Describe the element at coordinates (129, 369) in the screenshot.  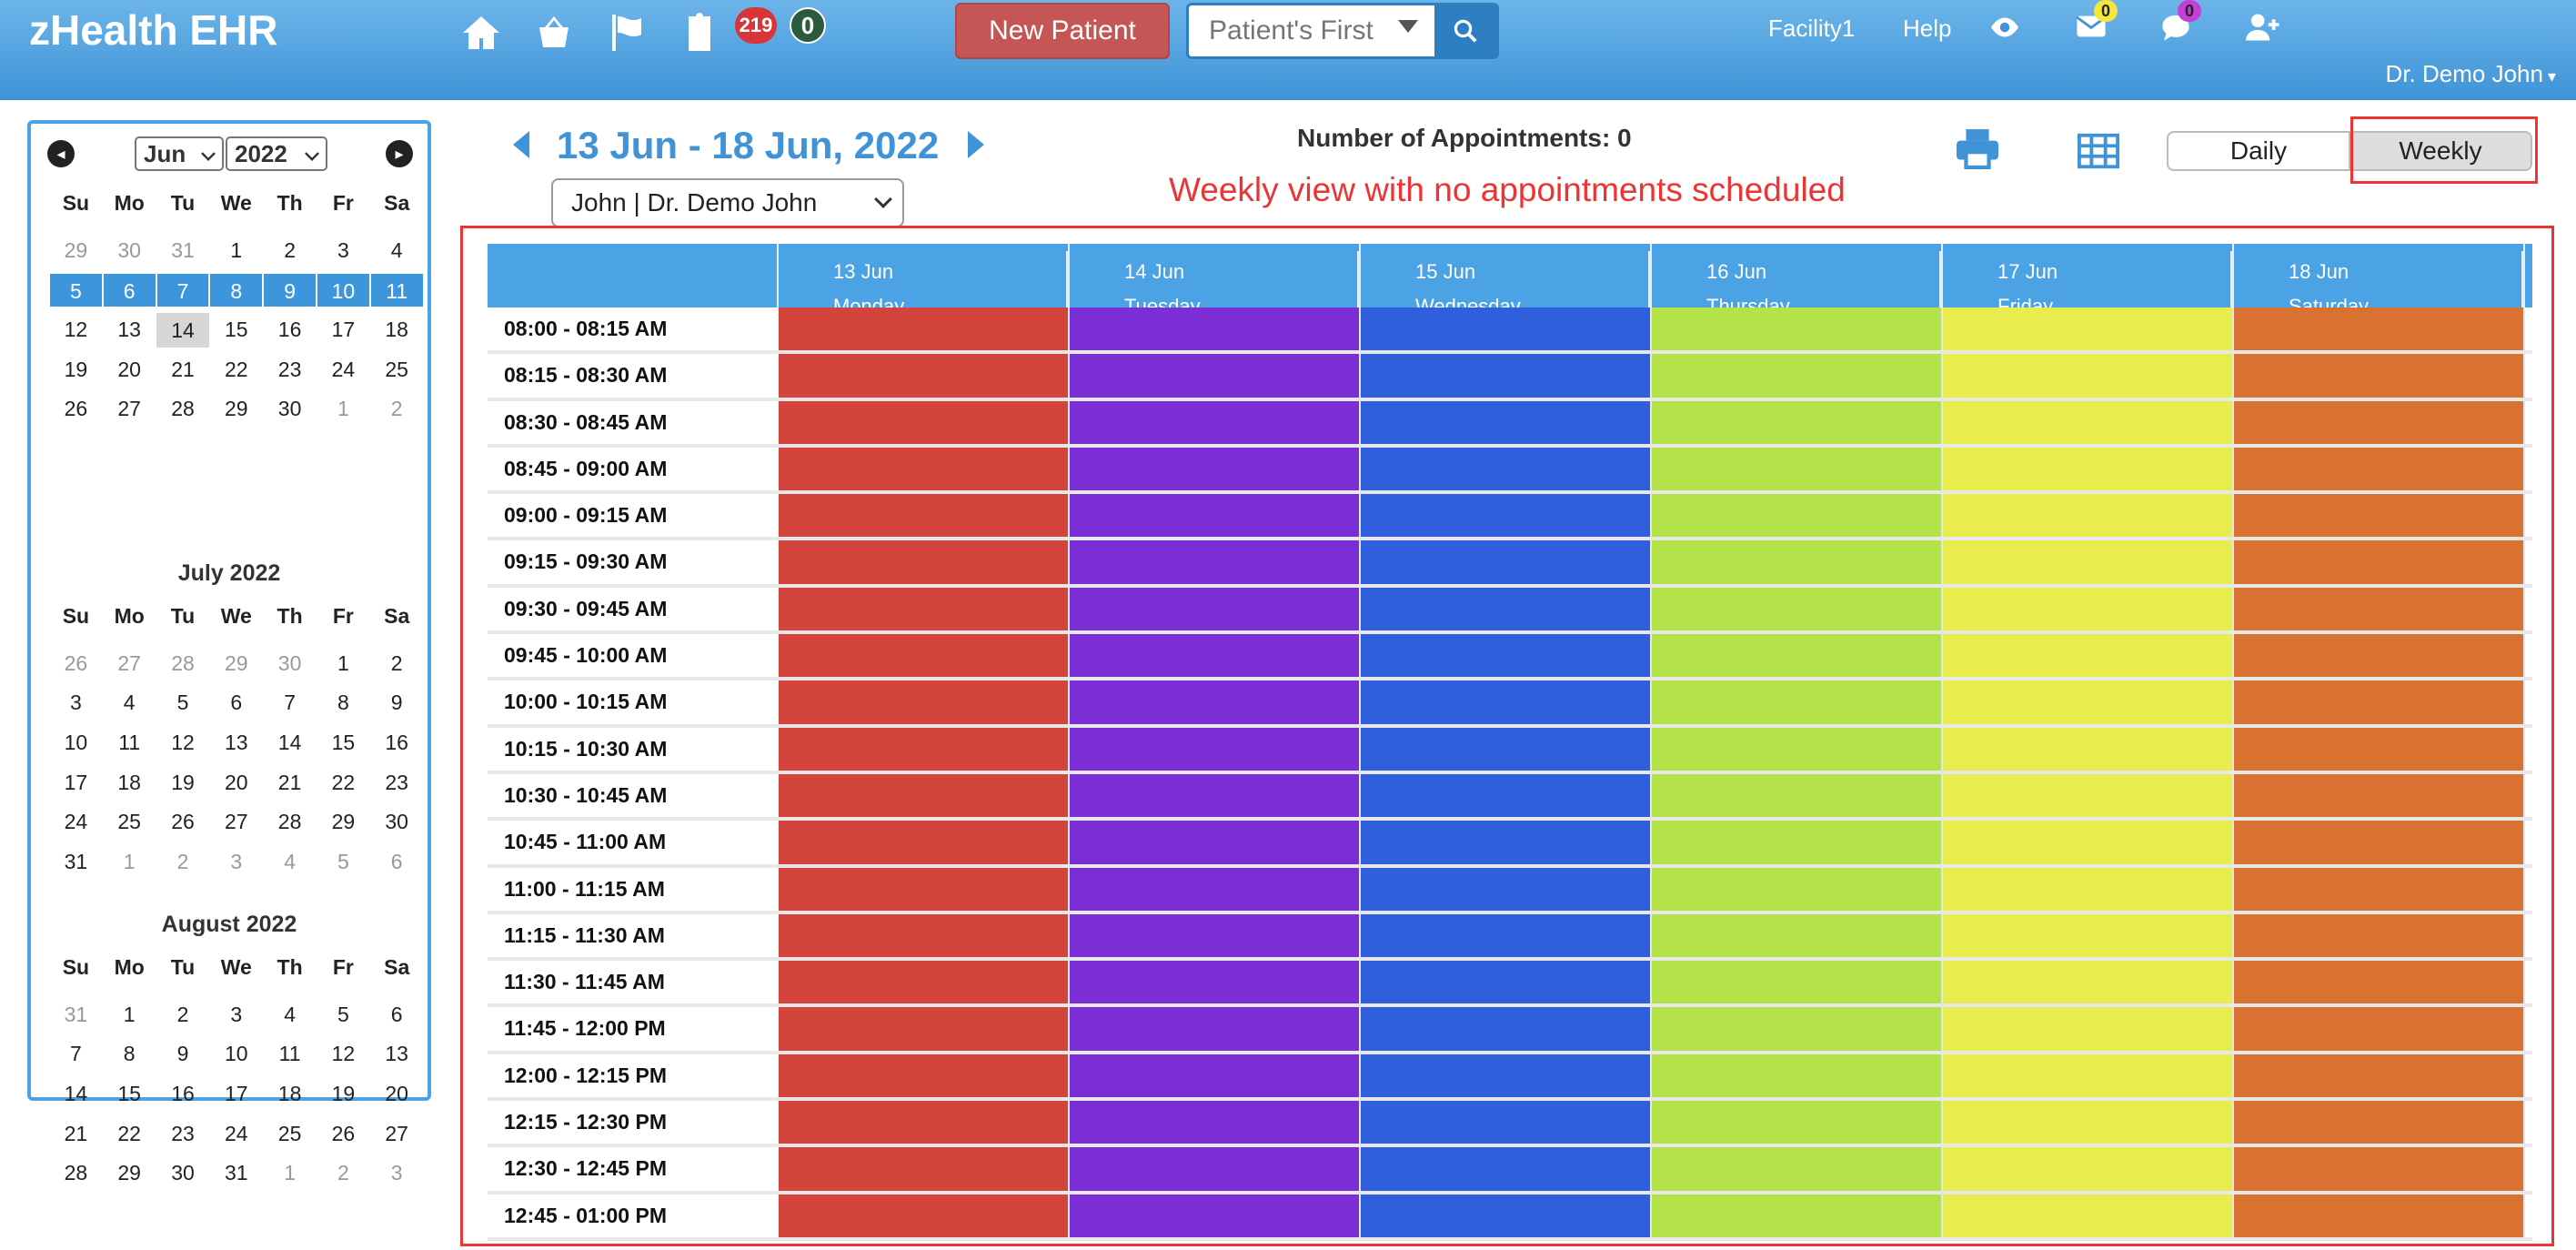
I see `calendar-day: 20` at that location.